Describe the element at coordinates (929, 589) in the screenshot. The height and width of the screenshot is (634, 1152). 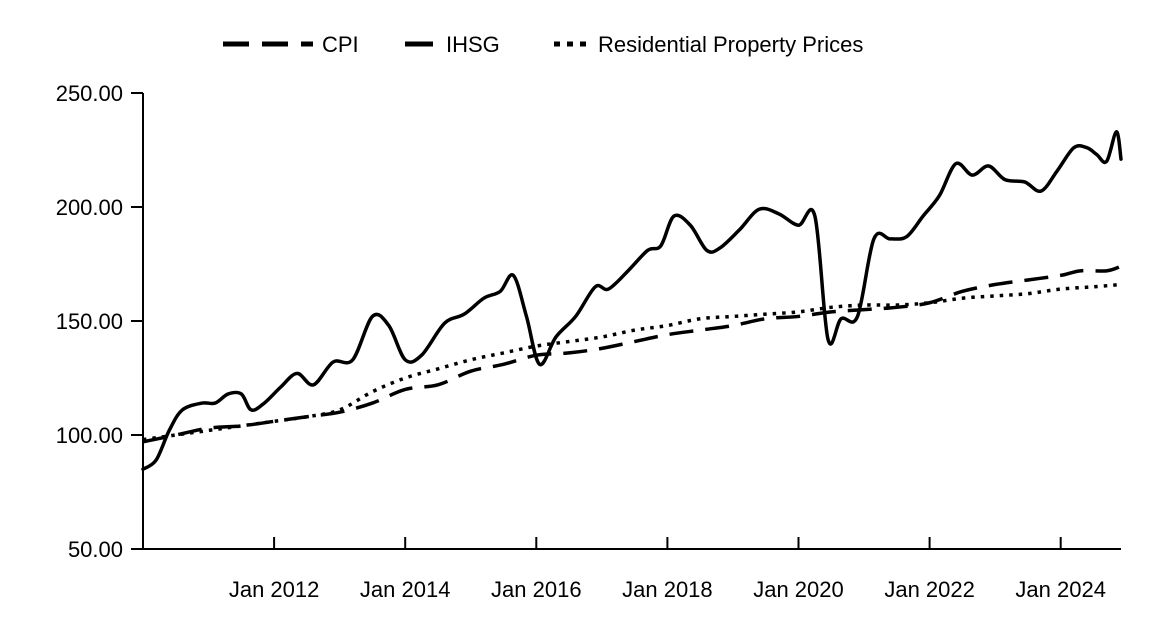
I see `x-tick-label: Jan 2022` at that location.